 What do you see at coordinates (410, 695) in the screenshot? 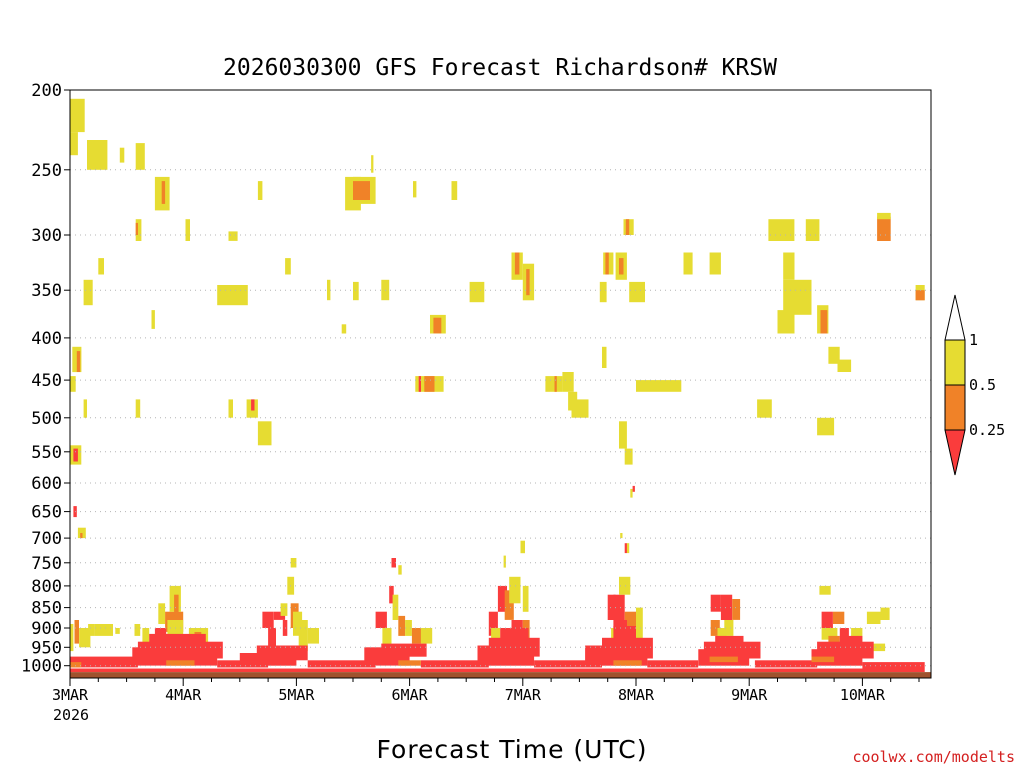
I see `x-tick-label: 6MAR` at bounding box center [410, 695].